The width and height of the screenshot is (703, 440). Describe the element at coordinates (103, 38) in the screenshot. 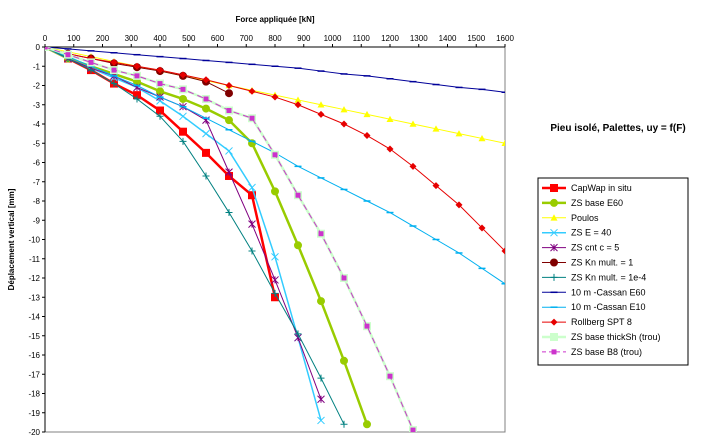

I see `x-tick-label-2: 200` at that location.